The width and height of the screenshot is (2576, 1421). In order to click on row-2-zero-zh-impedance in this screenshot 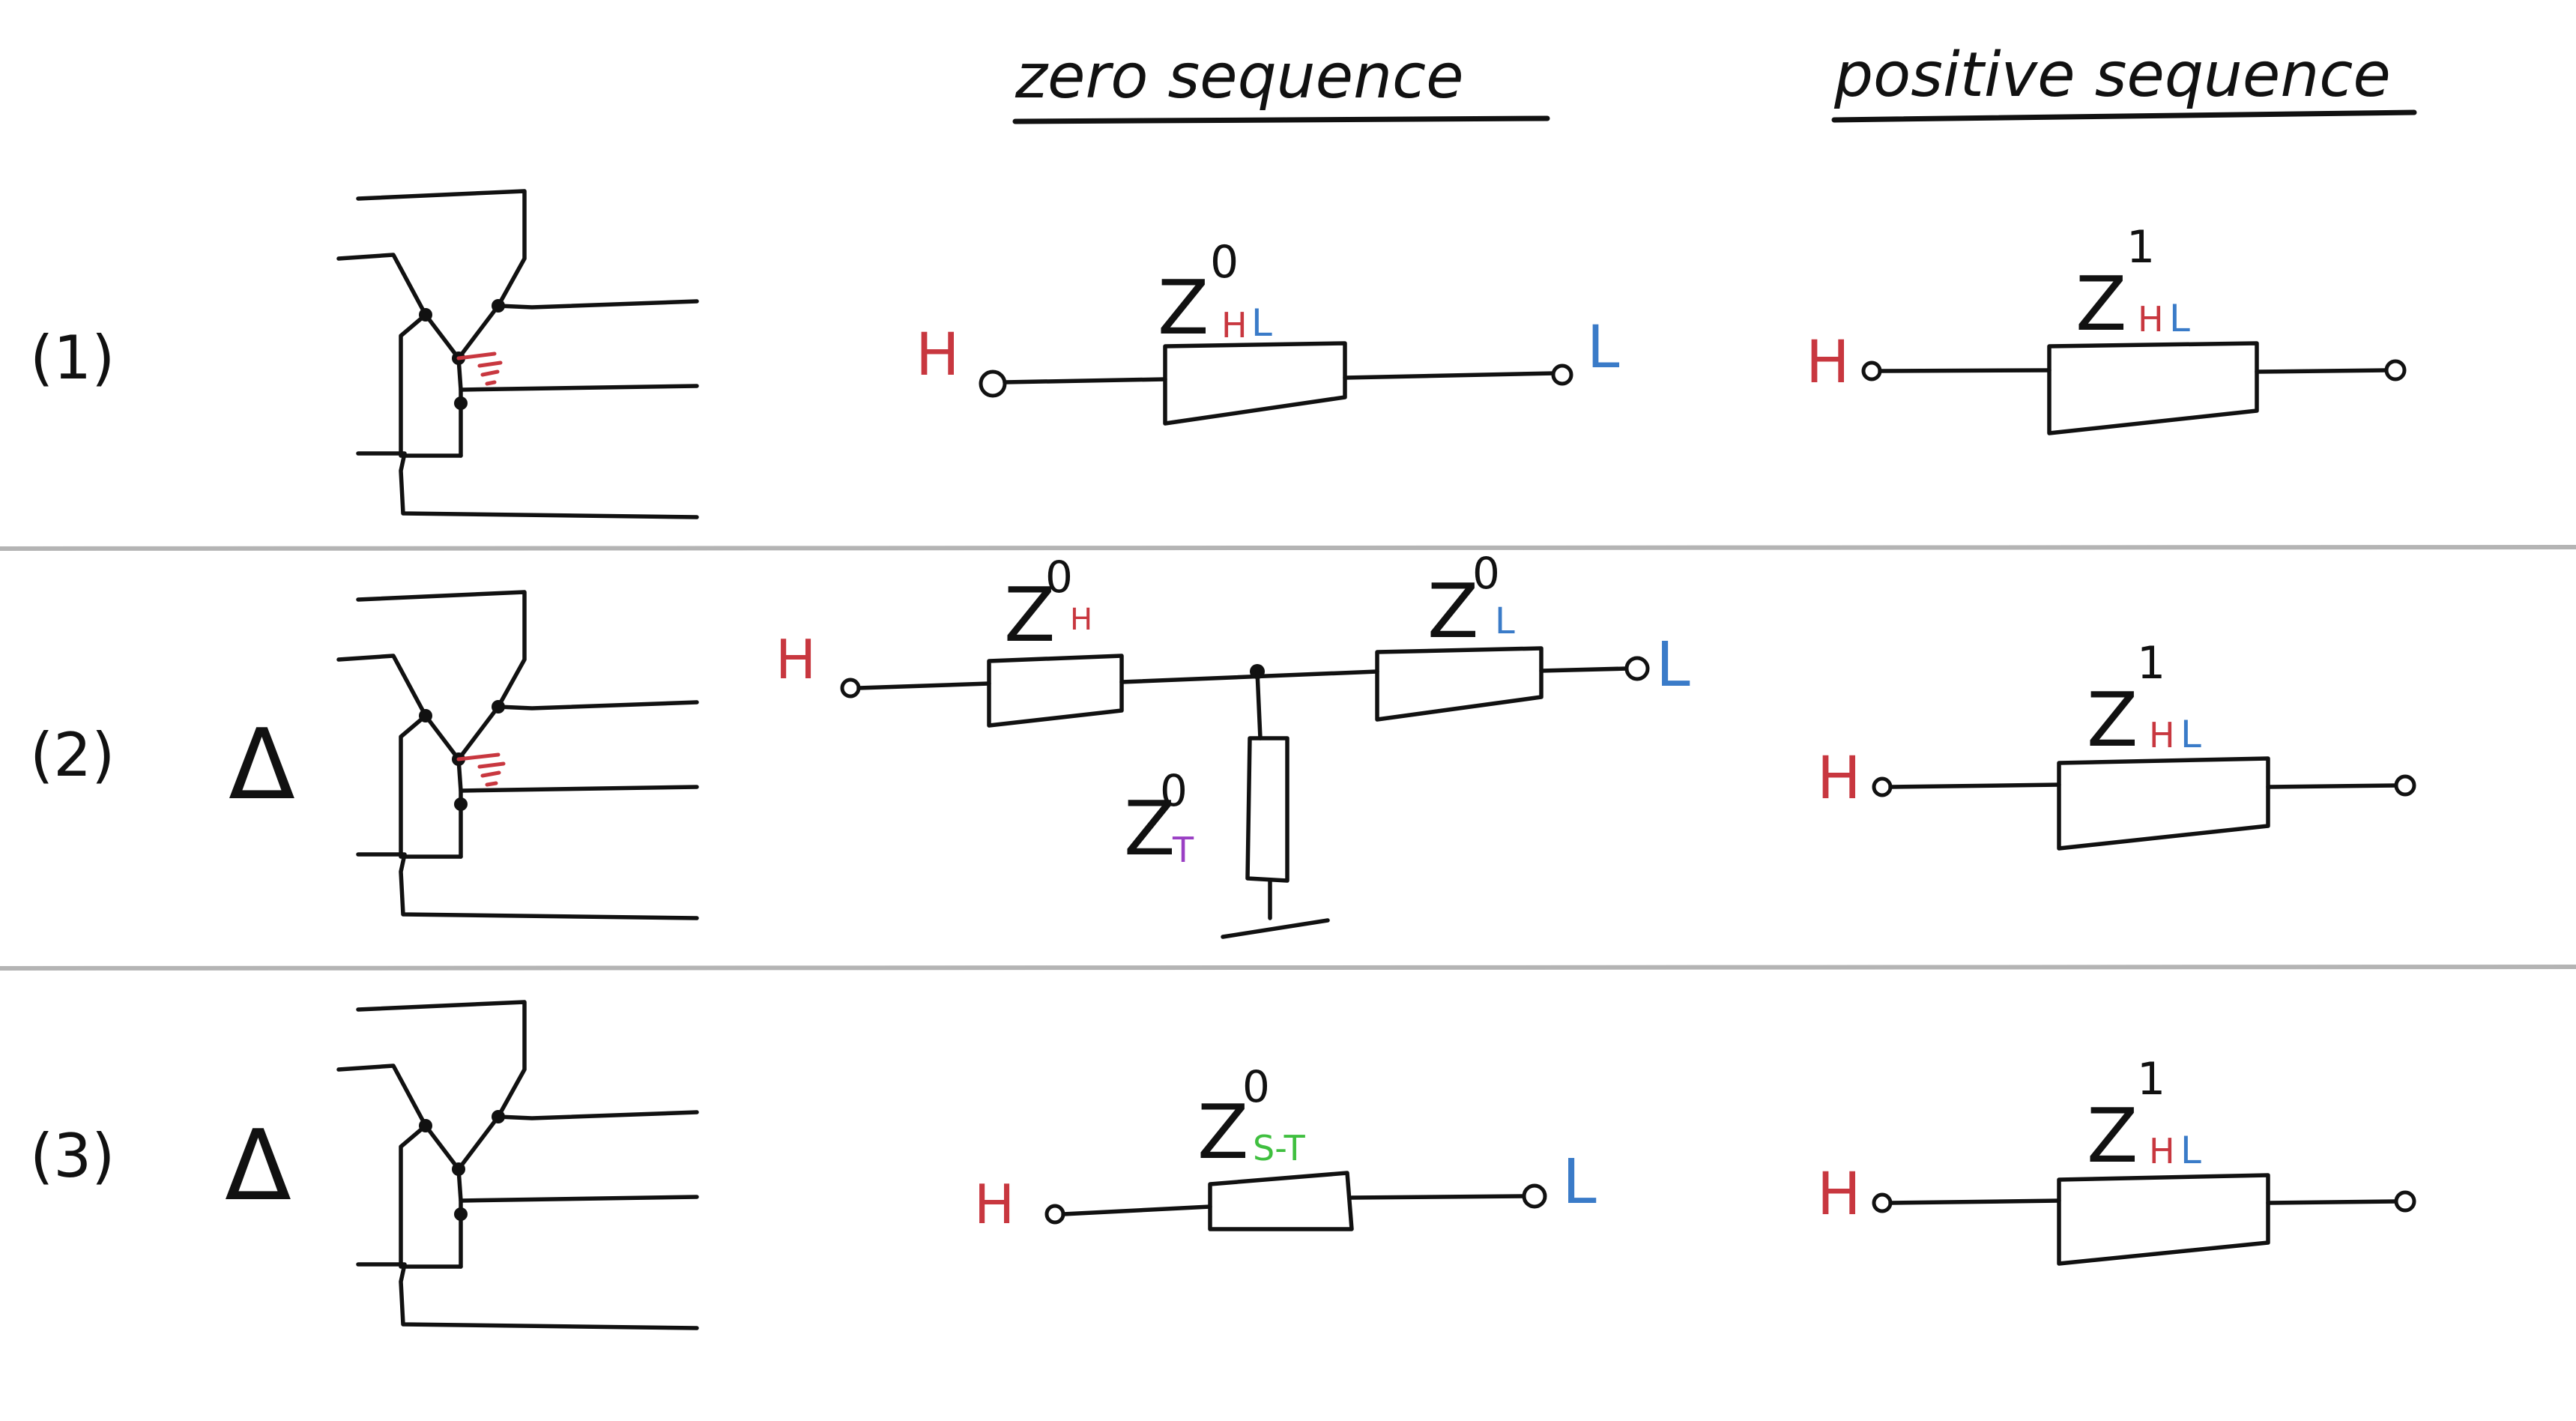, I will do `click(1055, 691)`.